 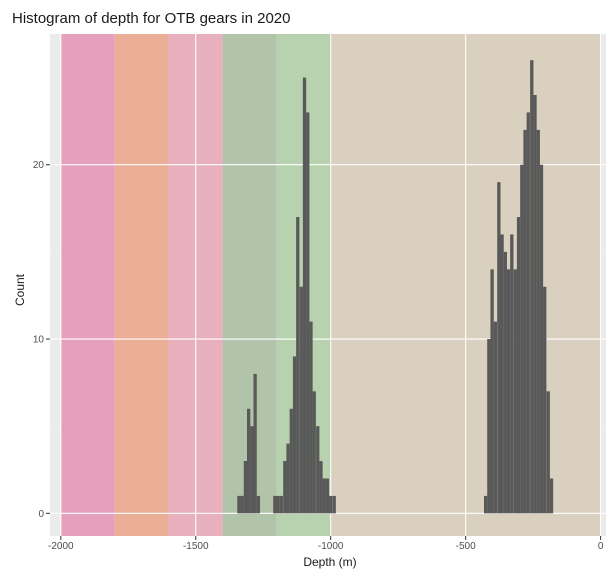 What do you see at coordinates (41, 514) in the screenshot?
I see `y-tick-label: 0` at bounding box center [41, 514].